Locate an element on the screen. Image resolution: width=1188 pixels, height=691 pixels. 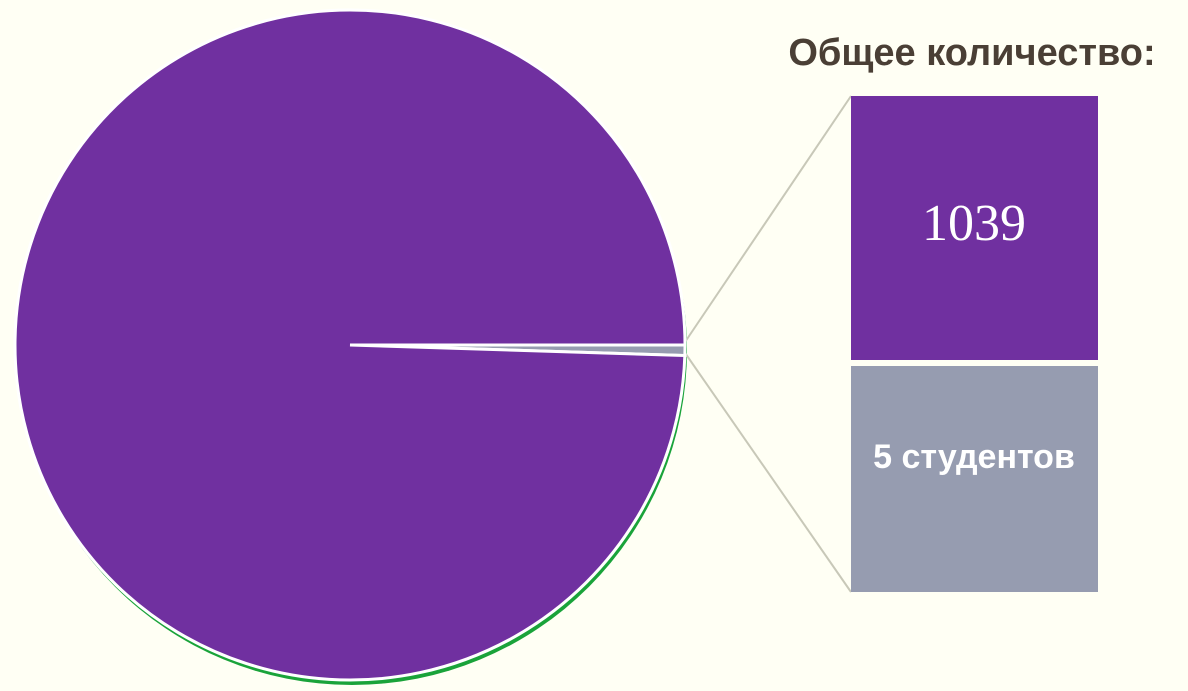
breakdown-title: Общее количество: is located at coordinates (971, 53).